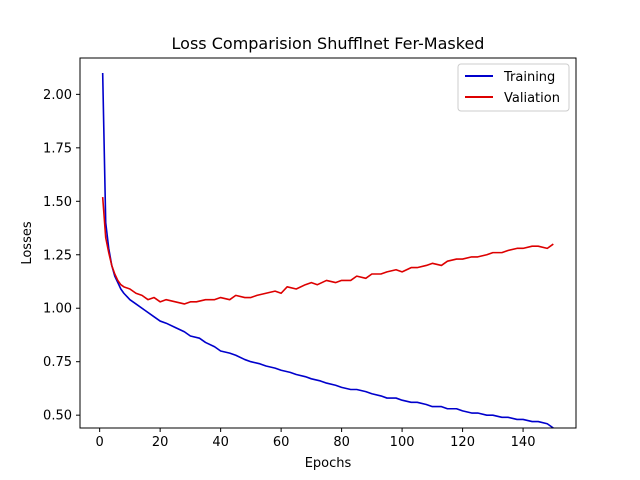 Image resolution: width=640 pixels, height=480 pixels. I want to click on y-tick-label: 0.50, so click(57, 416).